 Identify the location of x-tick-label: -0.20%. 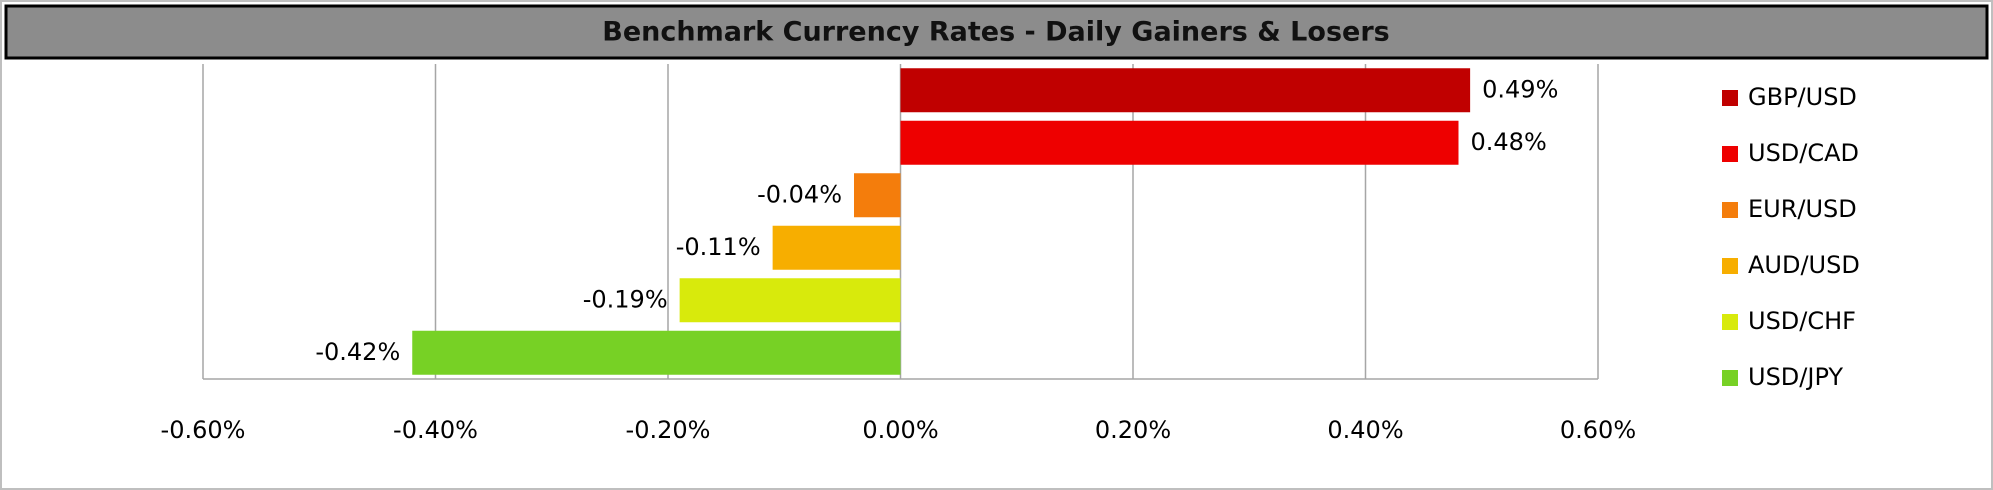
(668, 430).